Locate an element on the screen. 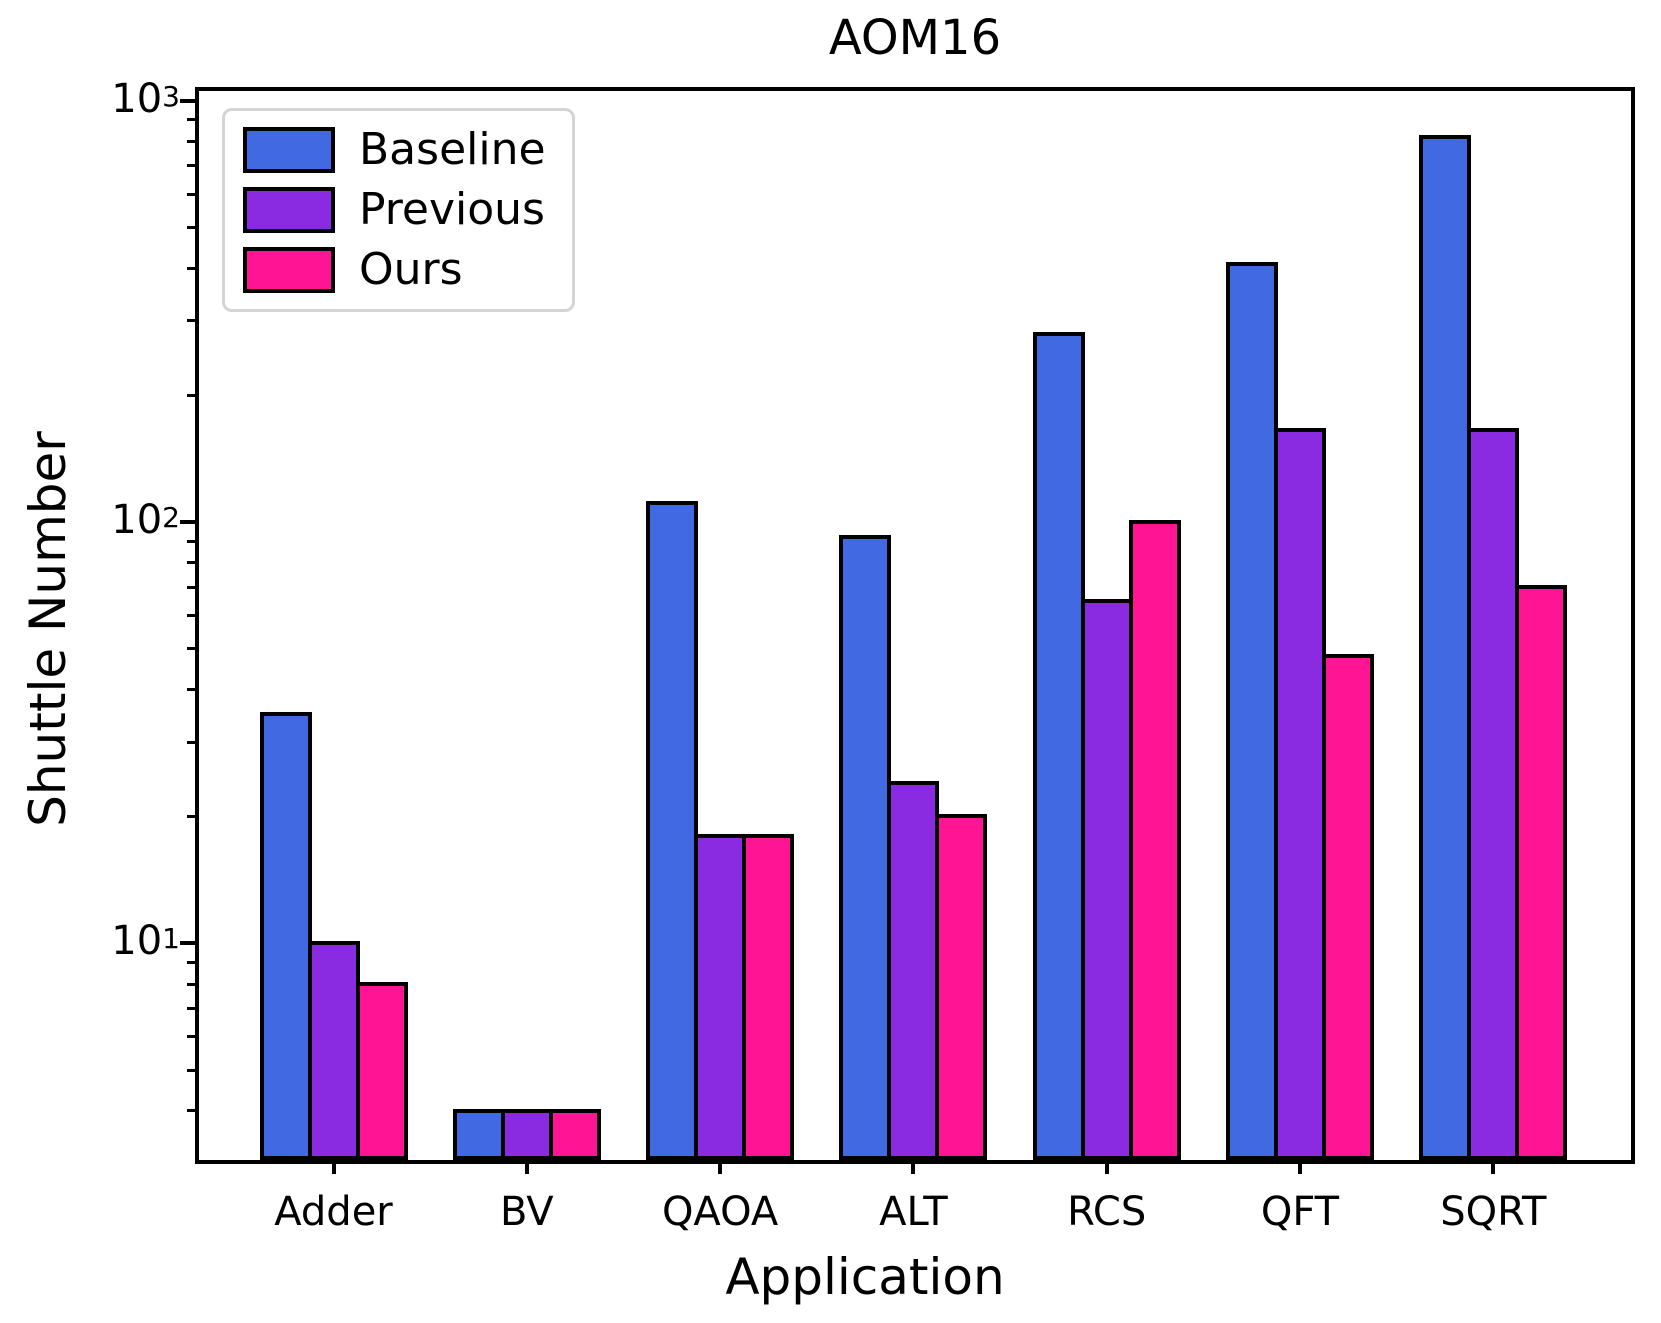 Image resolution: width=1661 pixels, height=1323 pixels. bar-sqrt-baseline is located at coordinates (1445, 647).